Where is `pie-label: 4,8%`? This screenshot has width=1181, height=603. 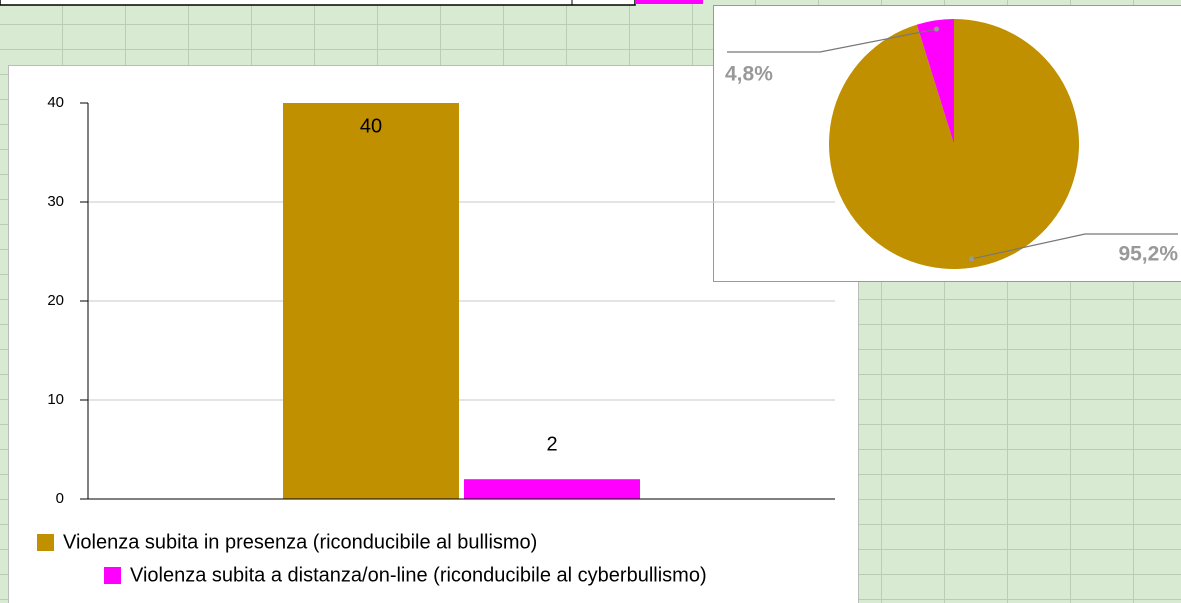 pie-label: 4,8% is located at coordinates (749, 74).